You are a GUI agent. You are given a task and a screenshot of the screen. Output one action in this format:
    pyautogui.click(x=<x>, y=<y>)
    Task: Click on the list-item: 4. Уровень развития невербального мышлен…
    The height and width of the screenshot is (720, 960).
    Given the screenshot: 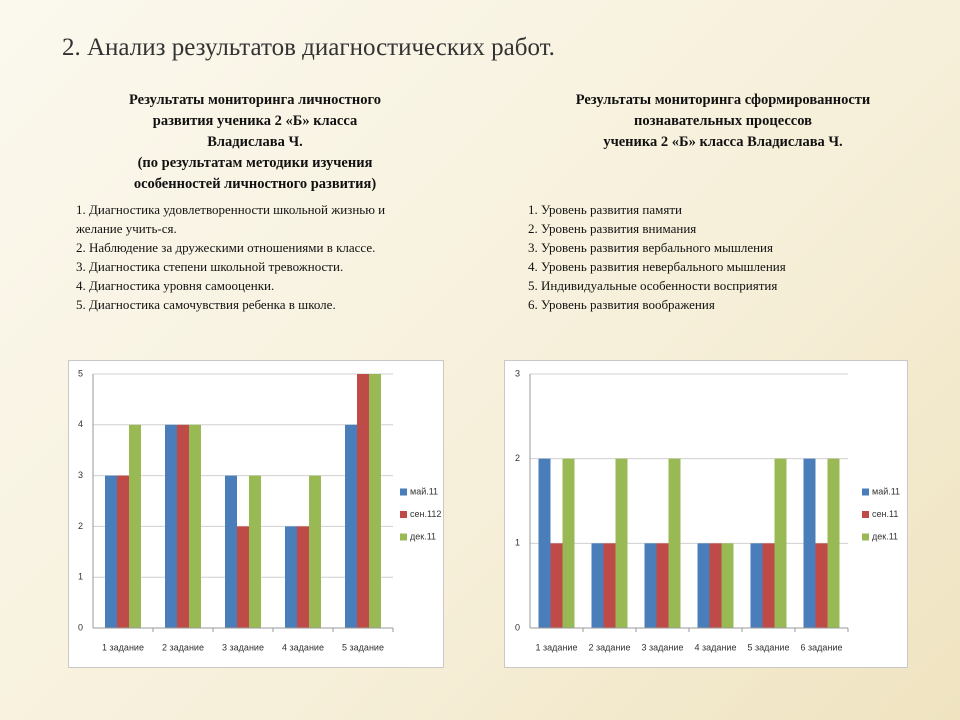 What is the action you would take?
    pyautogui.click(x=657, y=266)
    